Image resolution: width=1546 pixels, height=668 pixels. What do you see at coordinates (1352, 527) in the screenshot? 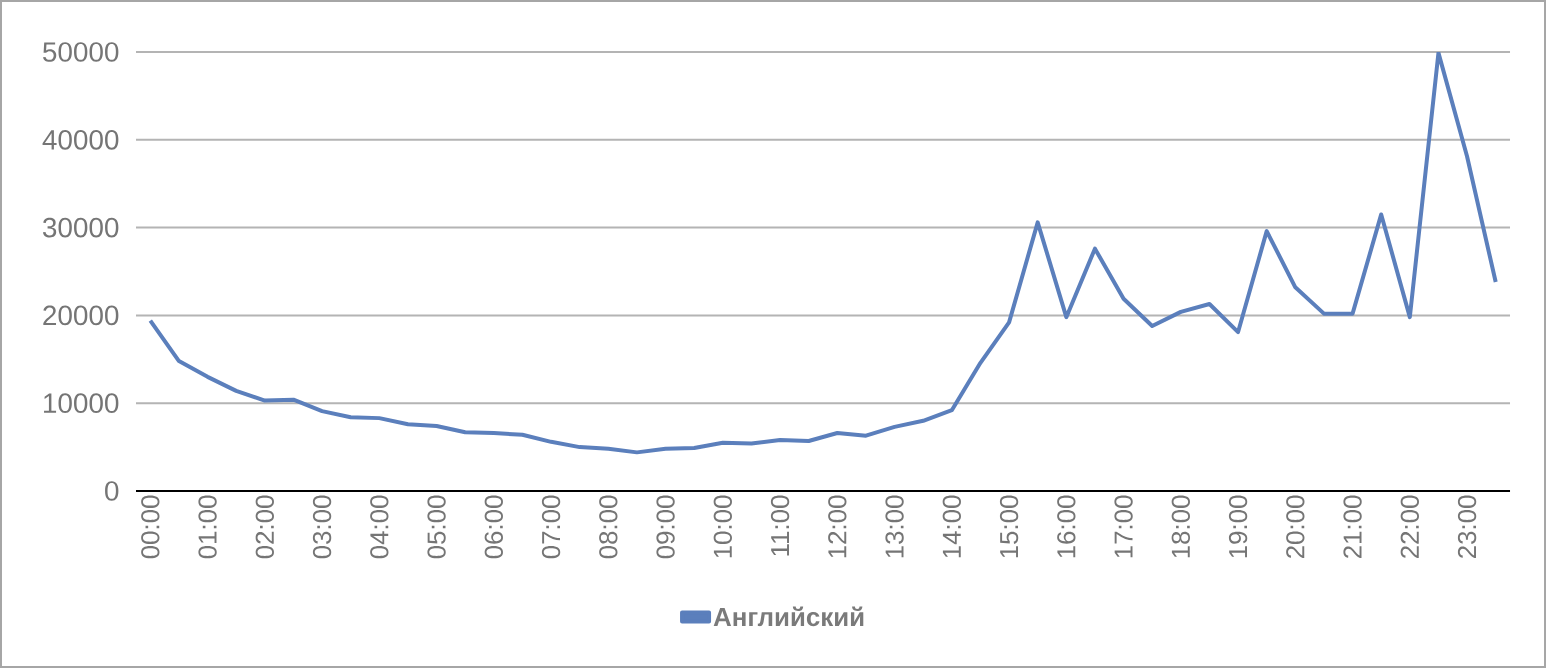
I see `x-tick-label: 21:00` at bounding box center [1352, 527].